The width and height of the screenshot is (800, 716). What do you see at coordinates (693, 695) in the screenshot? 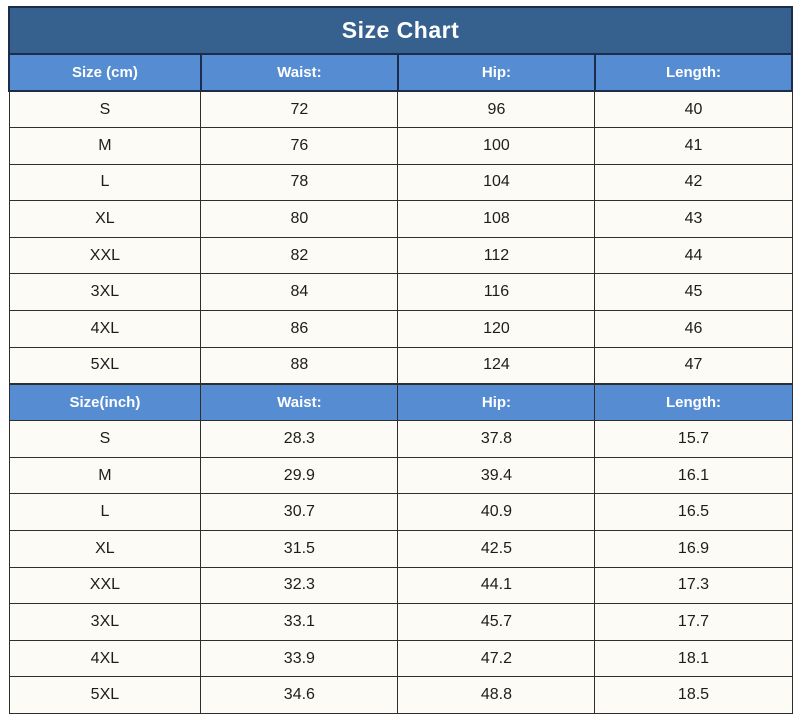
I see `value-cell: 18.5` at bounding box center [693, 695].